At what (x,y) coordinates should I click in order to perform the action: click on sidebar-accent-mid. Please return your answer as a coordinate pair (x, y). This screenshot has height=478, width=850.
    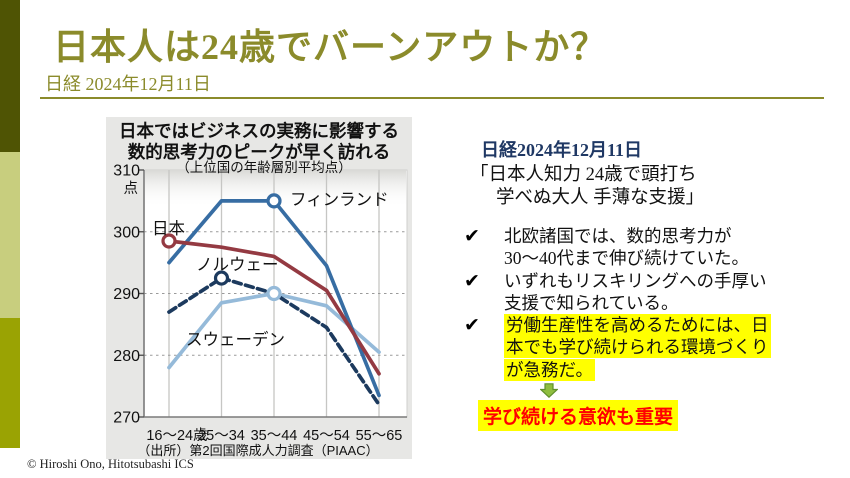
    Looking at the image, I should click on (10, 383).